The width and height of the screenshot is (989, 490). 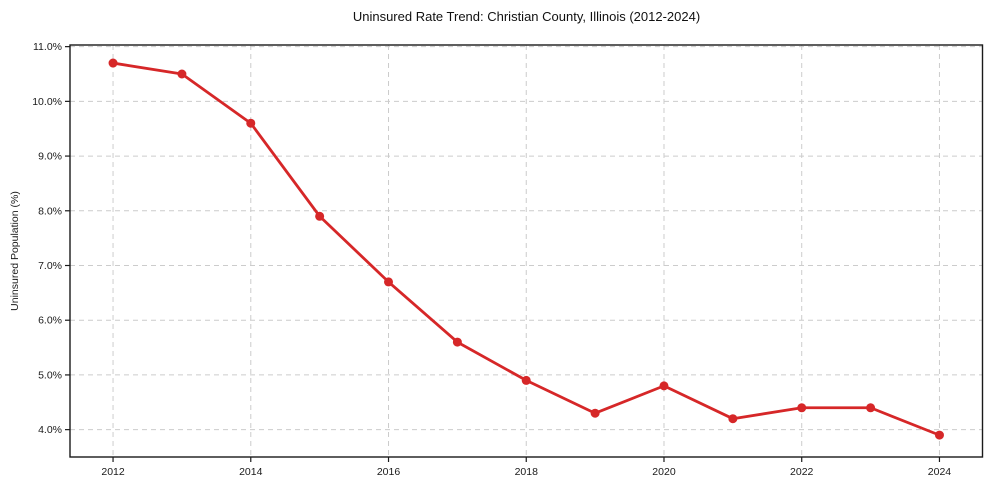 What do you see at coordinates (47, 102) in the screenshot?
I see `y-tick-label: 10.0%` at bounding box center [47, 102].